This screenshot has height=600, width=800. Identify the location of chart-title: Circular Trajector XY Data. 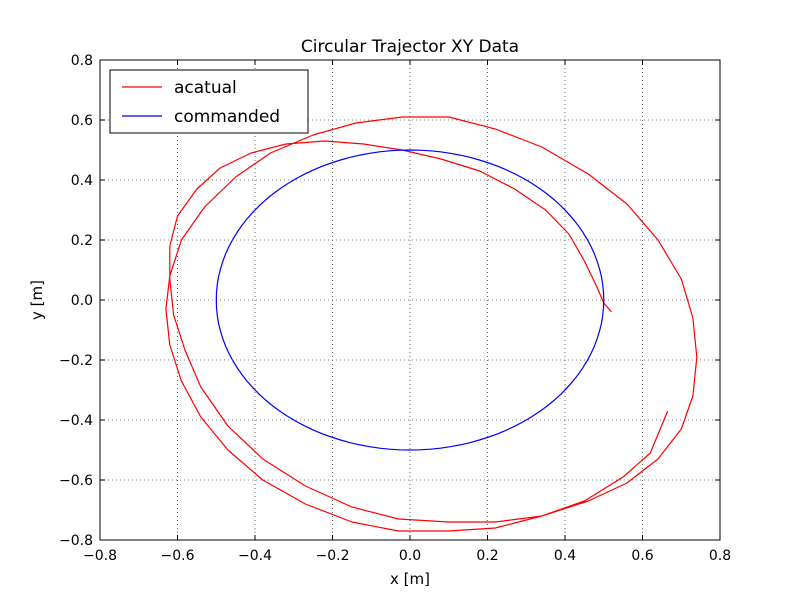
(410, 47).